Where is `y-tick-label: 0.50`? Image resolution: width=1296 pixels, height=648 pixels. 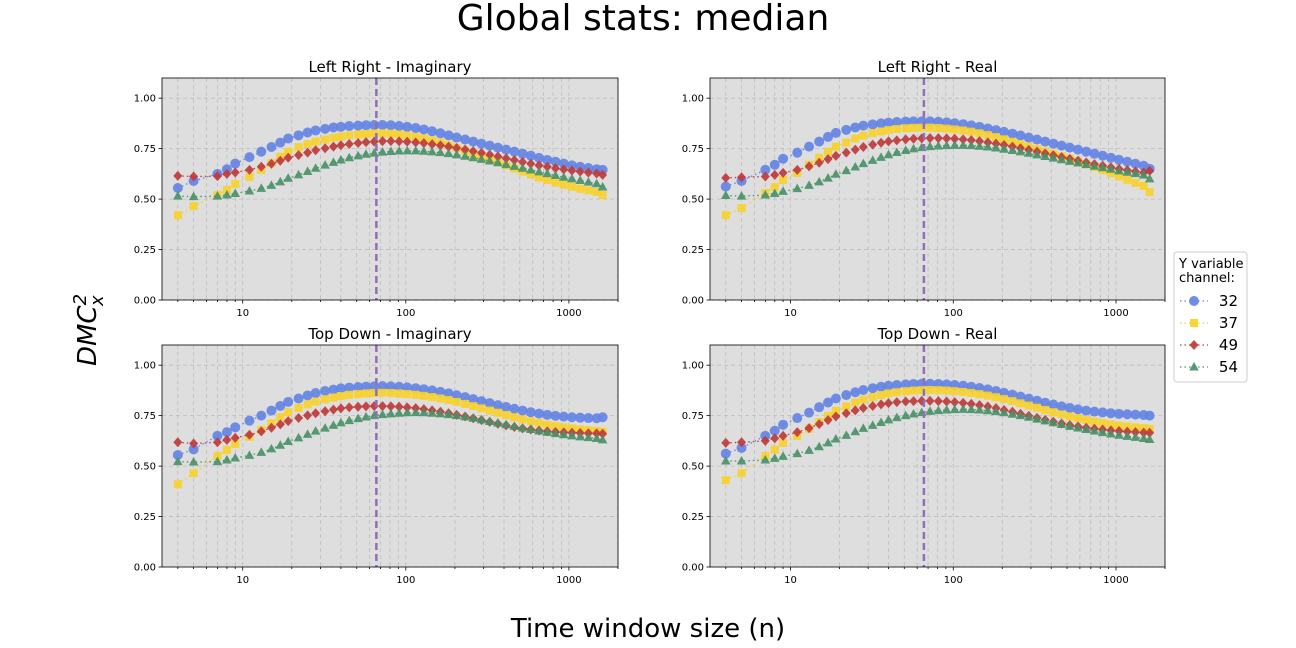
y-tick-label: 0.50 is located at coordinates (145, 467).